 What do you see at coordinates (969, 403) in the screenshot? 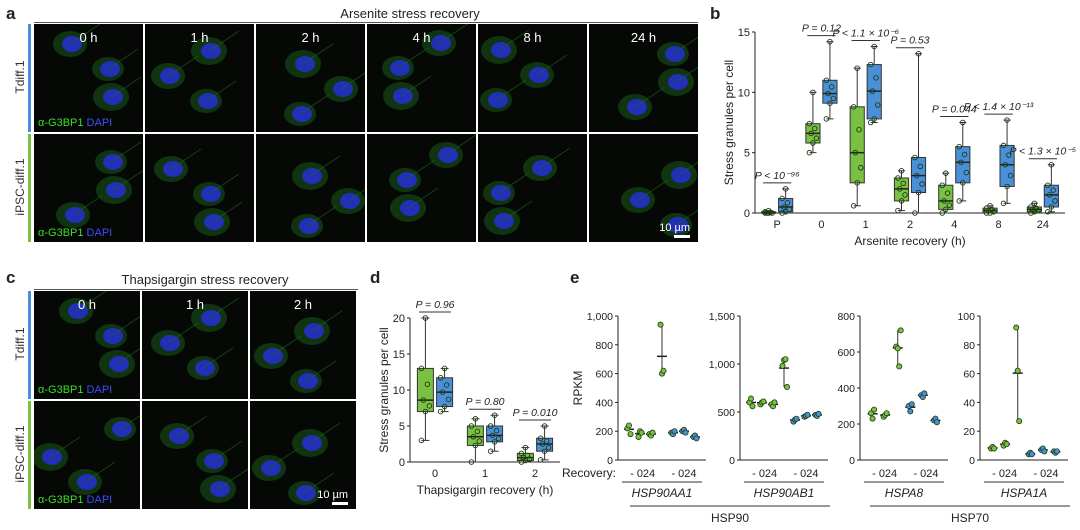
I see `y-tick-label: 40` at bounding box center [969, 403].